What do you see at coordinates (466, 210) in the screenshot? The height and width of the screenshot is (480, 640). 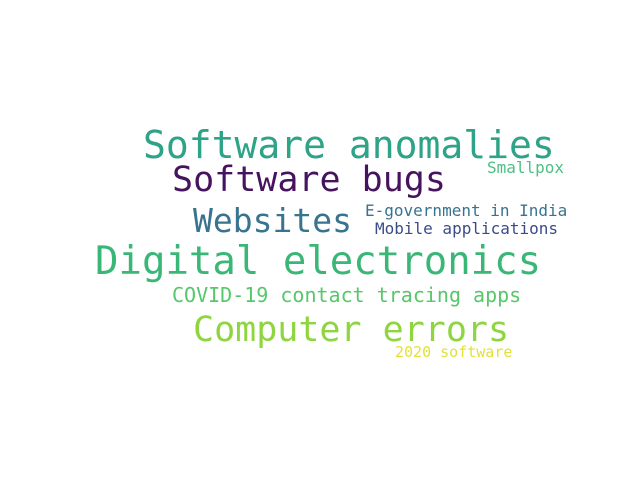 I see `word-e-government-in-india: E-government in India` at bounding box center [466, 210].